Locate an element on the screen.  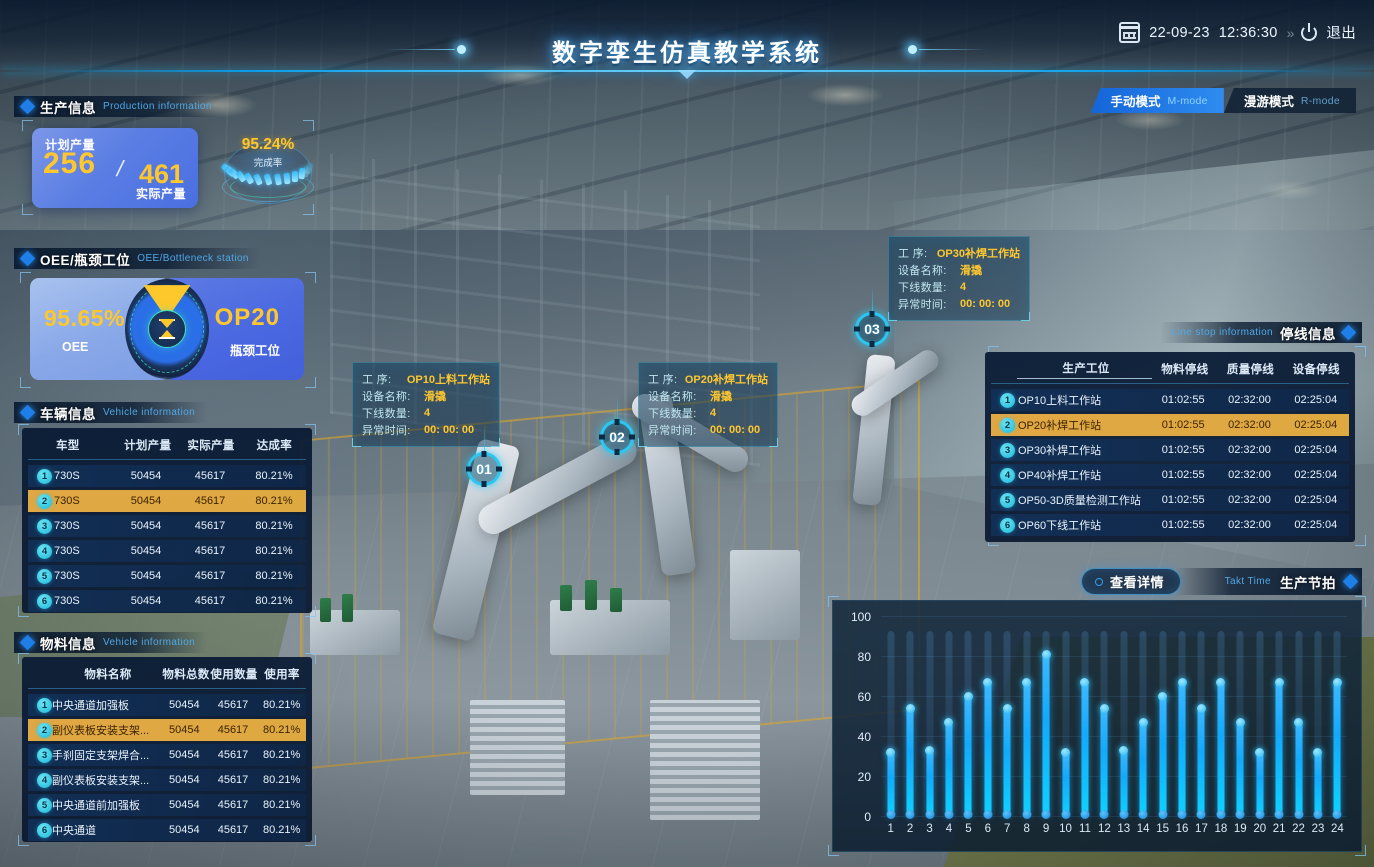
power-icon is located at coordinates (1309, 32).